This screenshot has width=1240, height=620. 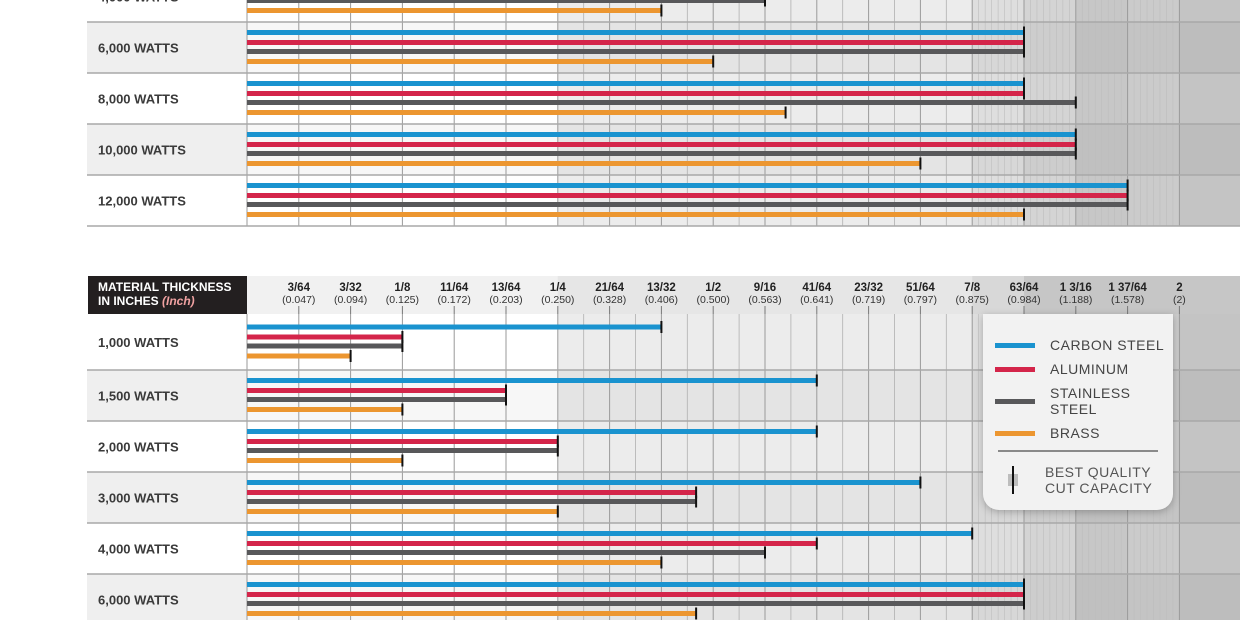 I want to click on axis-title-line2: IN INCHES (Inch), so click(x=146, y=301).